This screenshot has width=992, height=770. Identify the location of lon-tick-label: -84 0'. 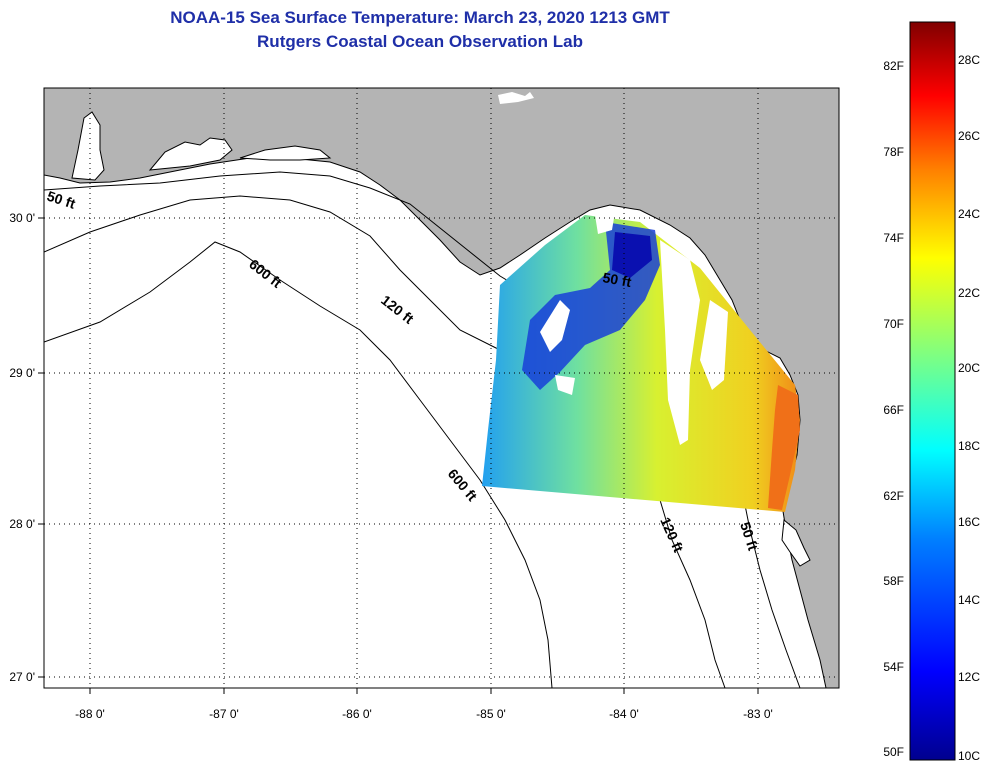
(624, 714).